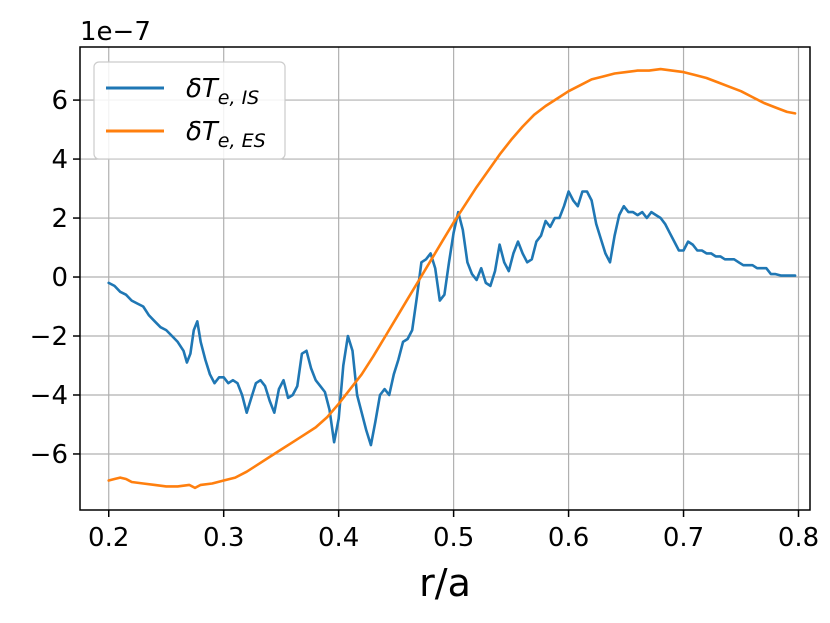 The width and height of the screenshot is (830, 623). Describe the element at coordinates (59, 160) in the screenshot. I see `y-tick-label: 4` at that location.